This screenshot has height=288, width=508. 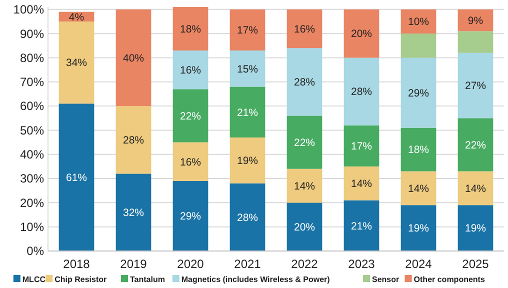 I want to click on data-label: 15%, so click(x=247, y=69).